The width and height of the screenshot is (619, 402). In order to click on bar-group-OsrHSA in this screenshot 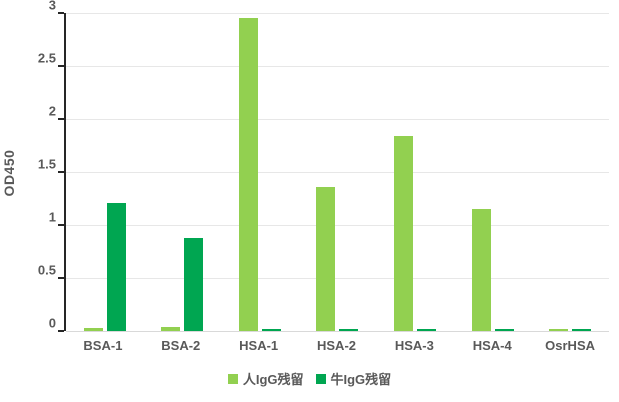, I will do `click(570, 172)`.